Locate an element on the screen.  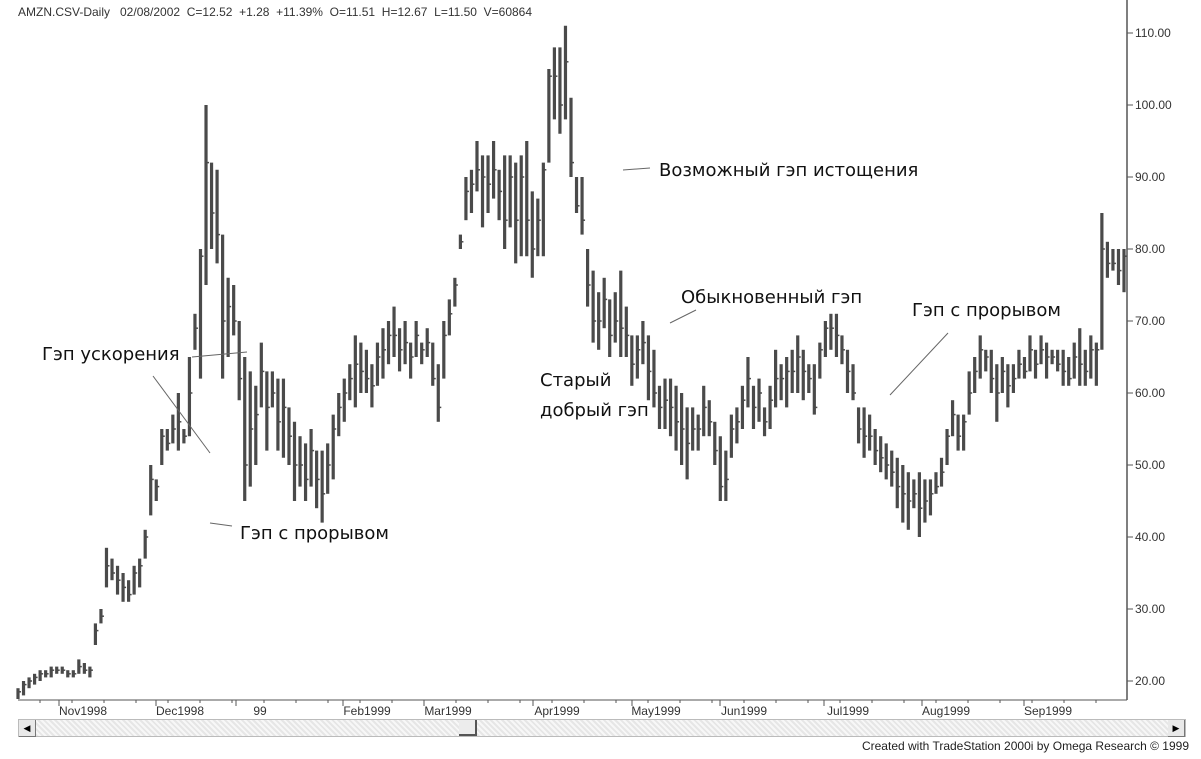
scrollbar-thumb is located at coordinates (468, 728).